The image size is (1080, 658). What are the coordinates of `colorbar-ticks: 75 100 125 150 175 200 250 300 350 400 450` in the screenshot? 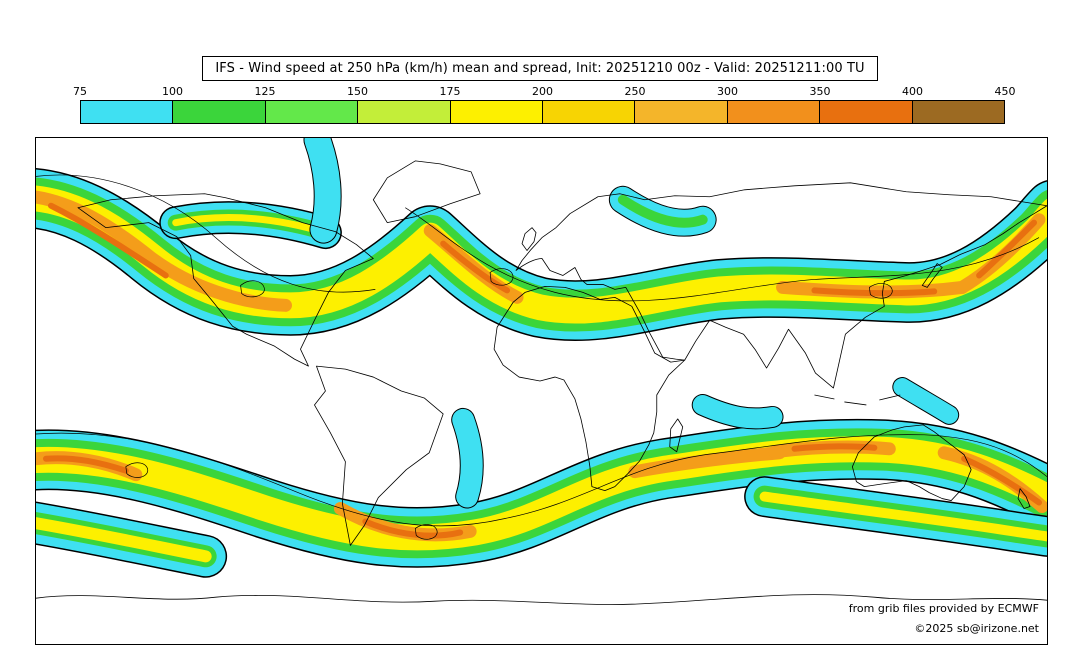 It's located at (544, 91).